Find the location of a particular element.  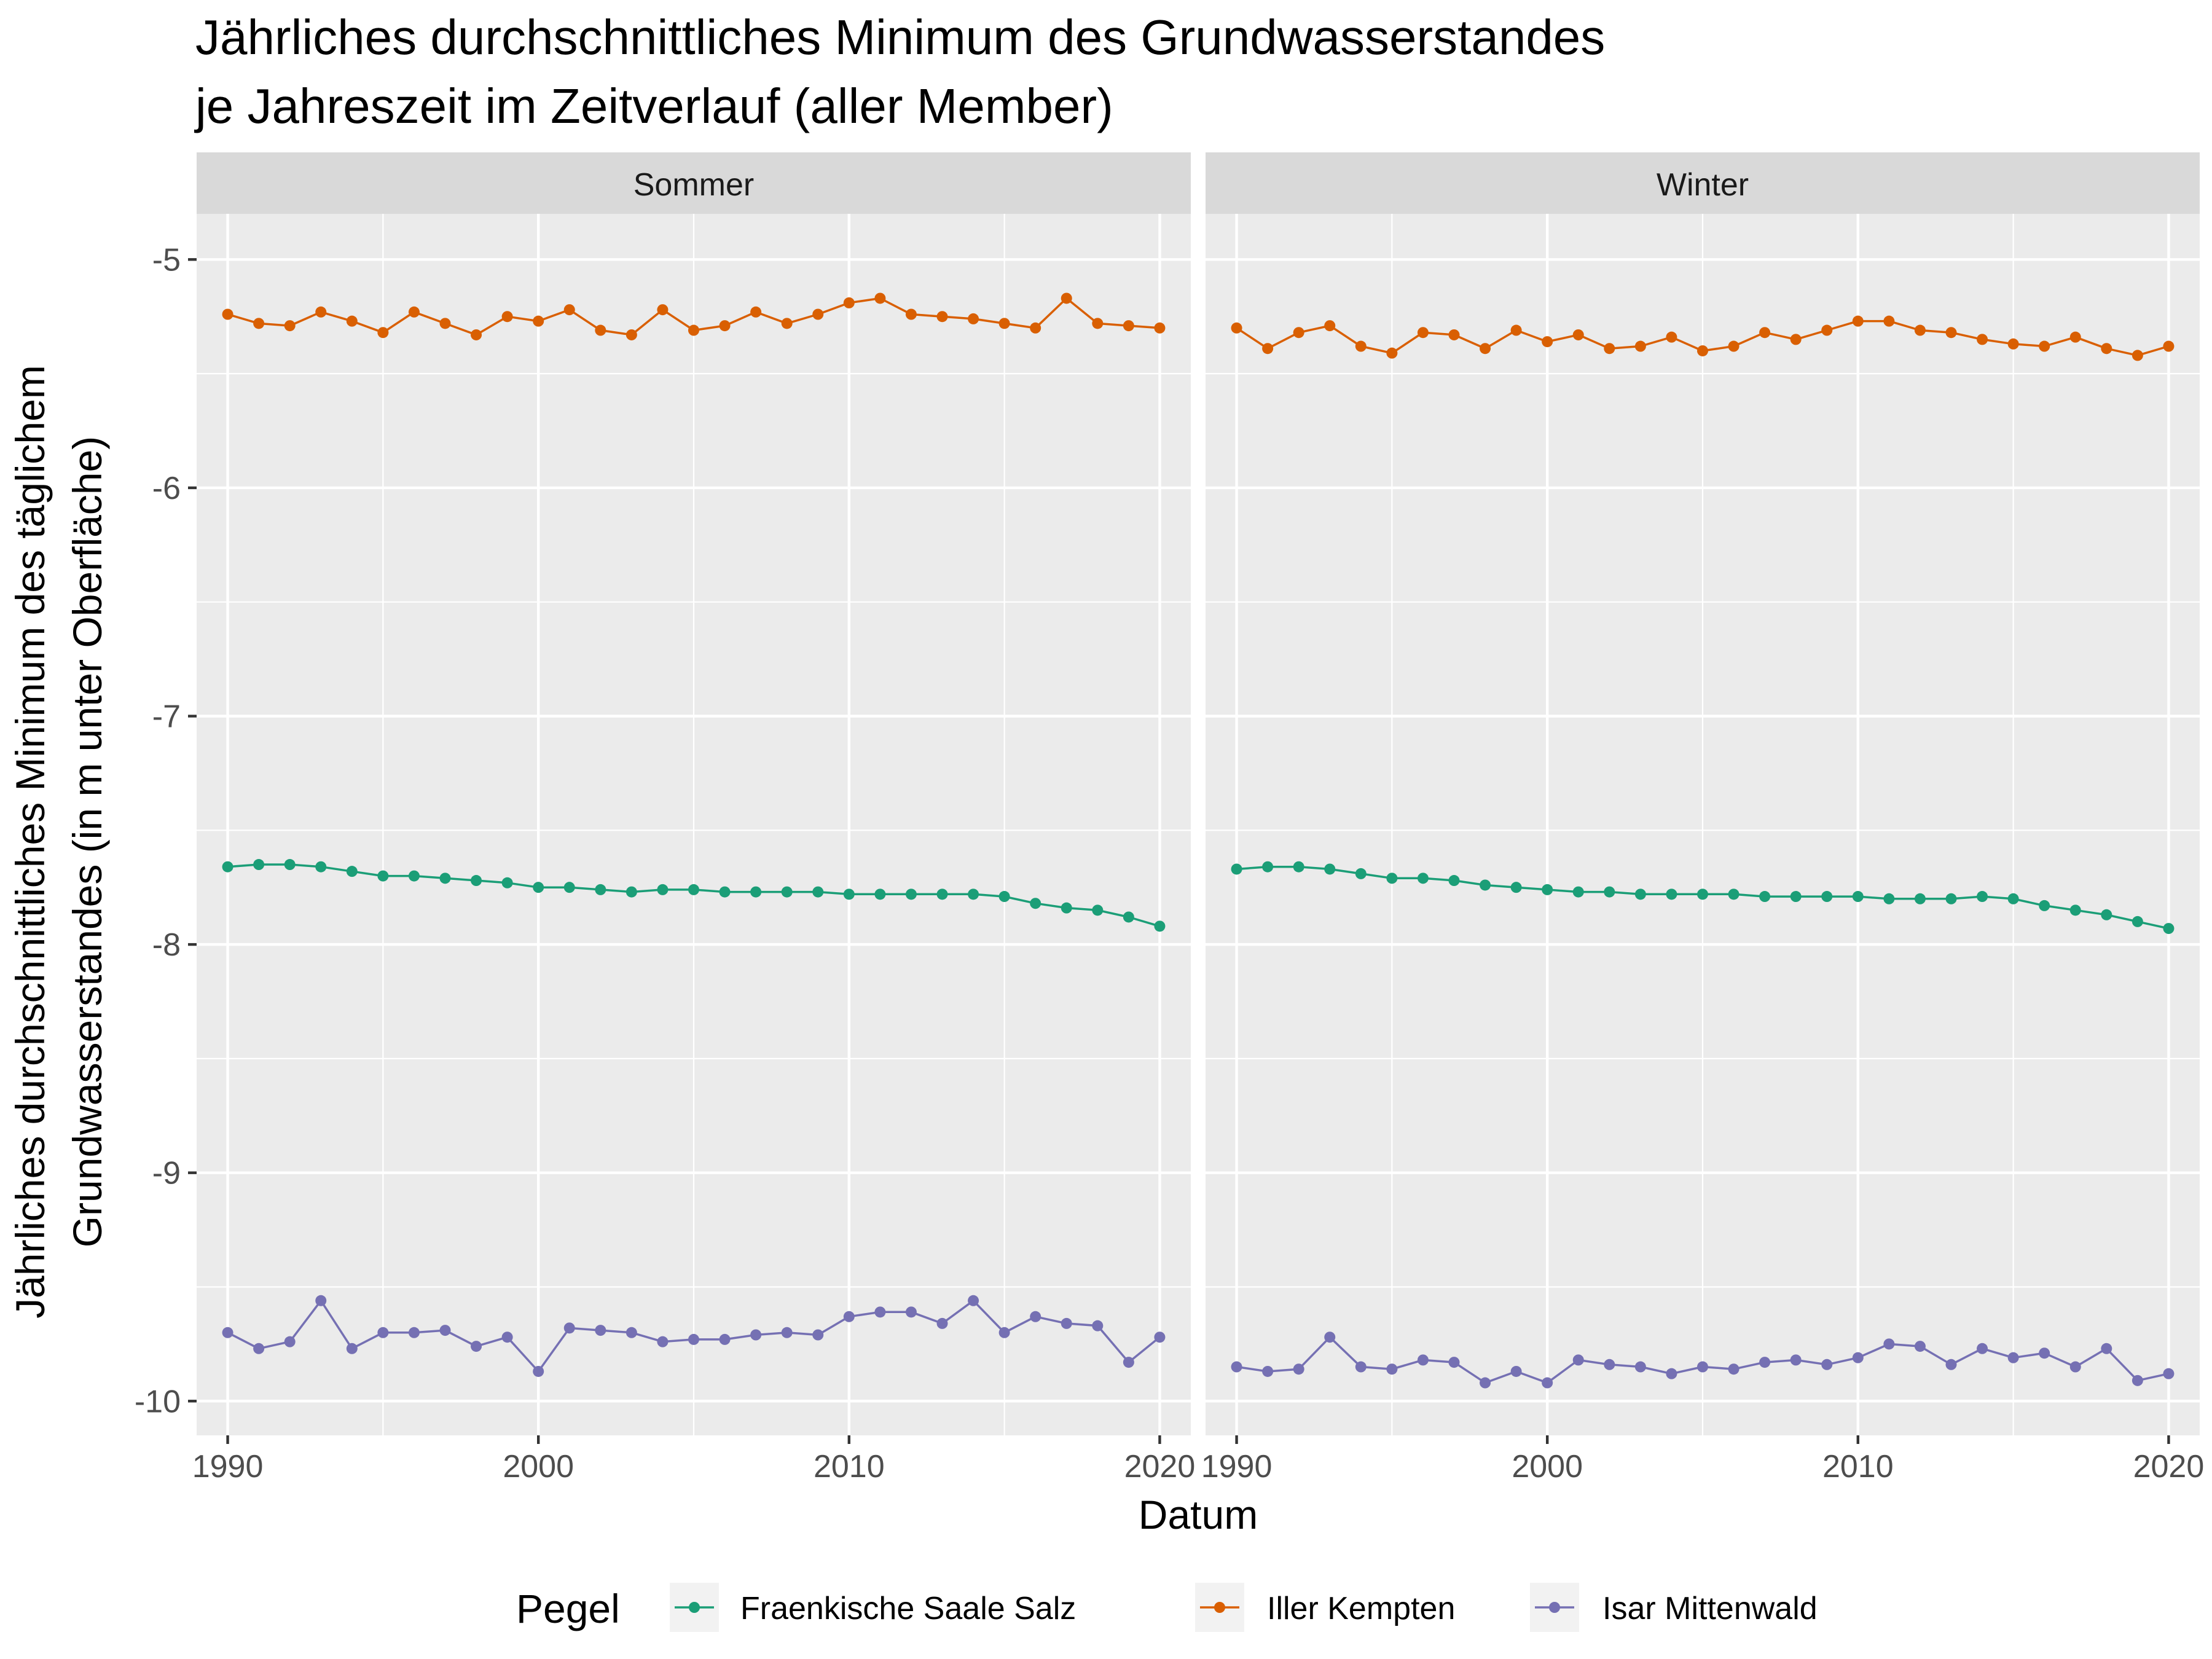

y-tick-label: -10 is located at coordinates (158, 1401).